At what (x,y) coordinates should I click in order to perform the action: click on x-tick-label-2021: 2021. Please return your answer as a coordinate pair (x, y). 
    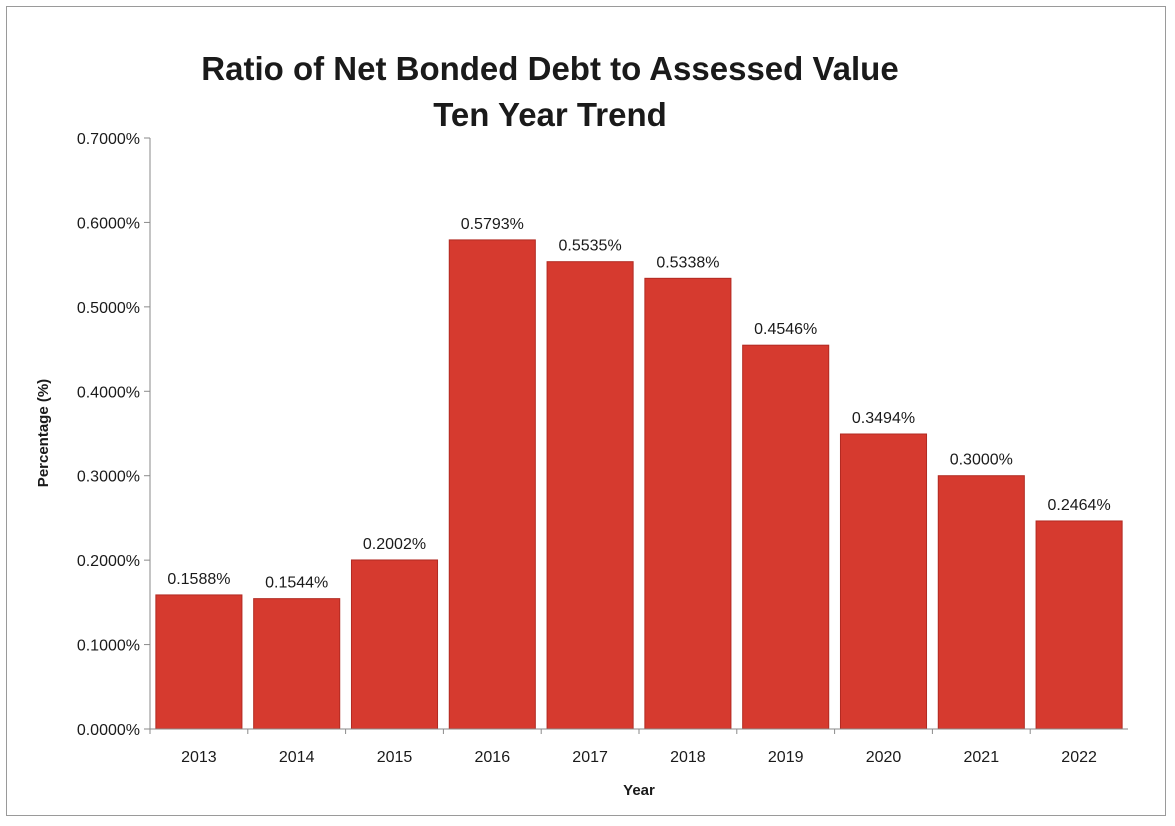
    Looking at the image, I should click on (982, 757).